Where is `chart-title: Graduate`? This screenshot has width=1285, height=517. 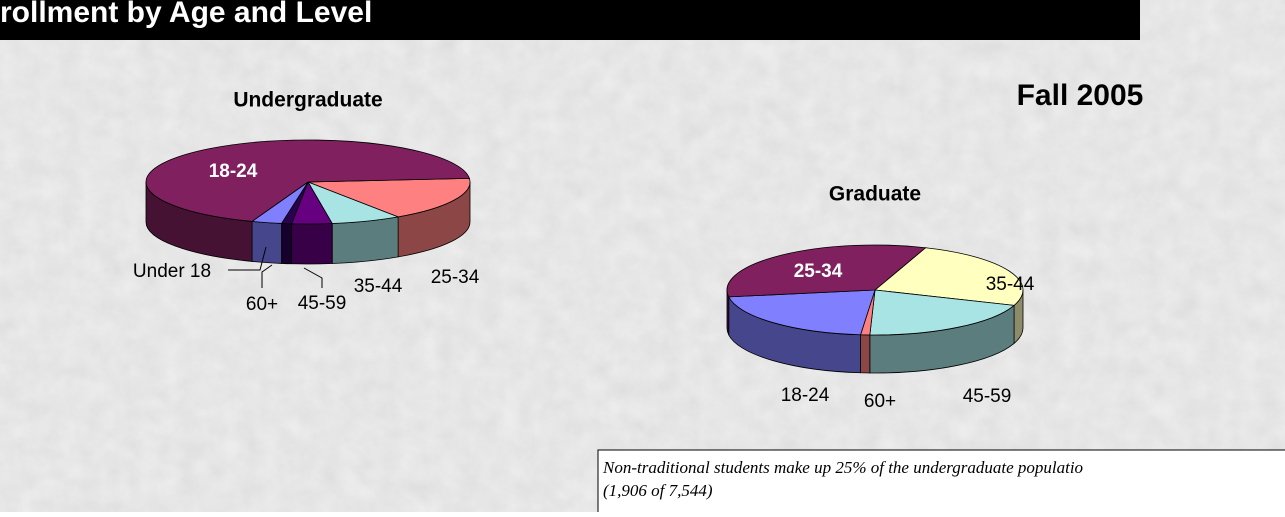 chart-title: Graduate is located at coordinates (875, 194).